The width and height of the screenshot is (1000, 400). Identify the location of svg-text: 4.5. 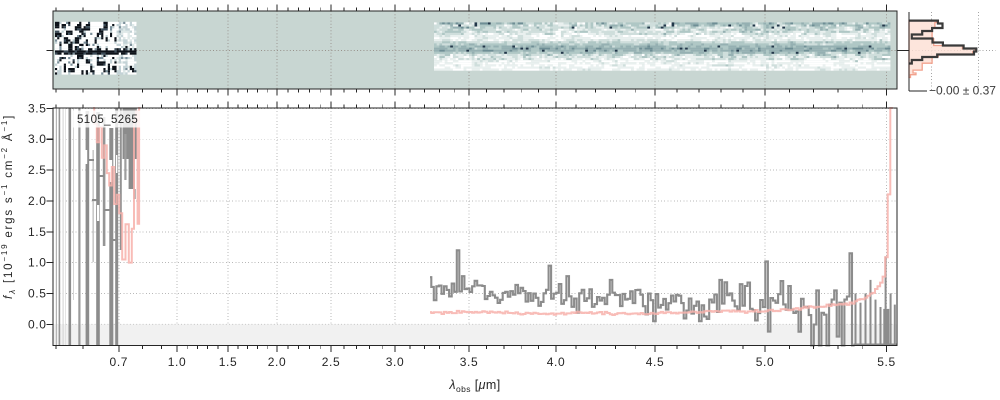
(655, 362).